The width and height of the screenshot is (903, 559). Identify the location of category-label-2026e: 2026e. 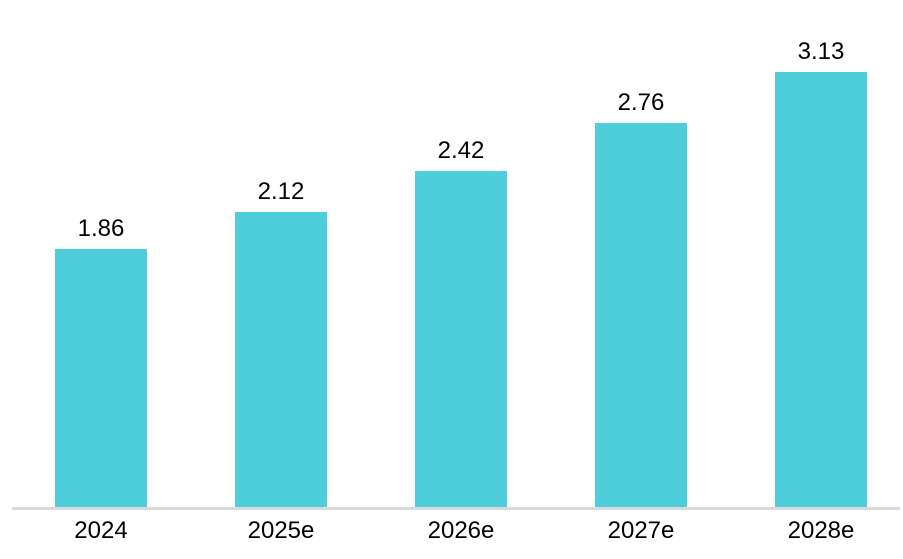
(461, 530).